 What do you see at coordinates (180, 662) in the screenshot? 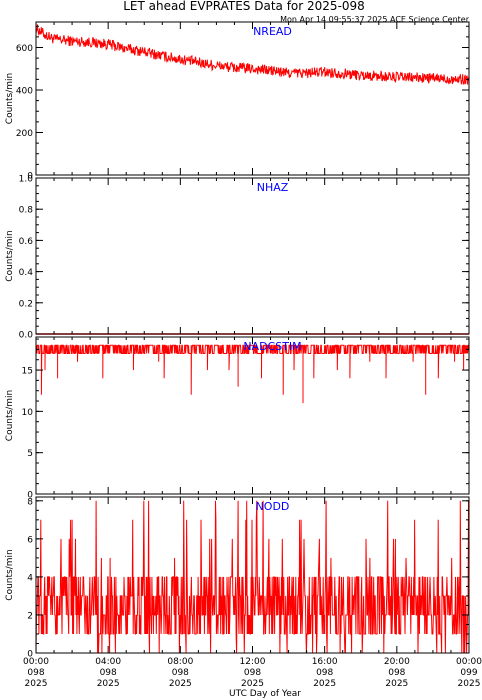
I see `x-tick-label-time: 08:00` at bounding box center [180, 662].